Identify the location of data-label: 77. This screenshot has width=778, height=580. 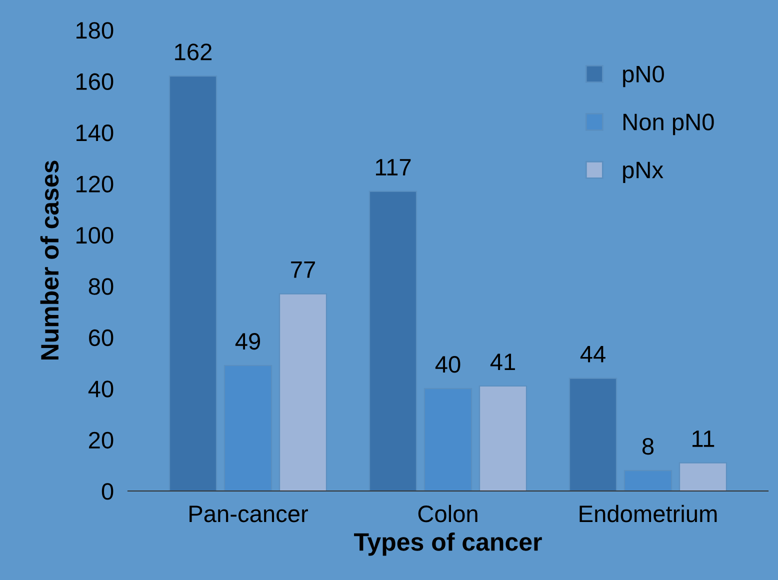
(303, 270).